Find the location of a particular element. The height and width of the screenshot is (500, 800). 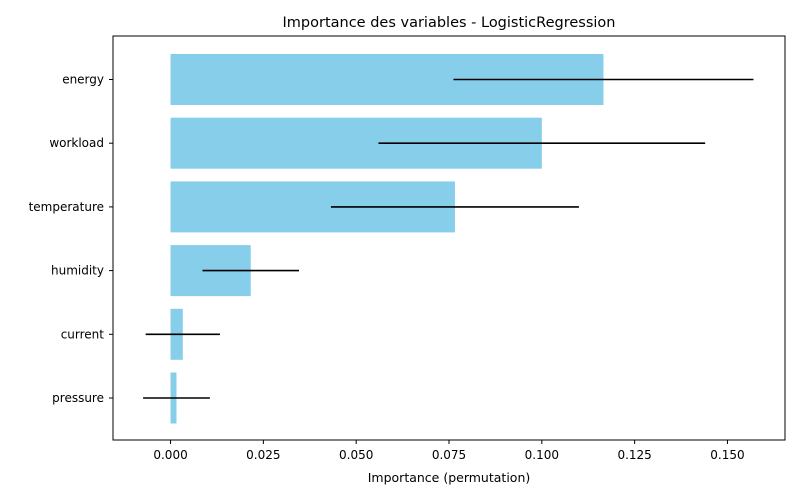

y-tick-label-energy: energy is located at coordinates (83, 80).